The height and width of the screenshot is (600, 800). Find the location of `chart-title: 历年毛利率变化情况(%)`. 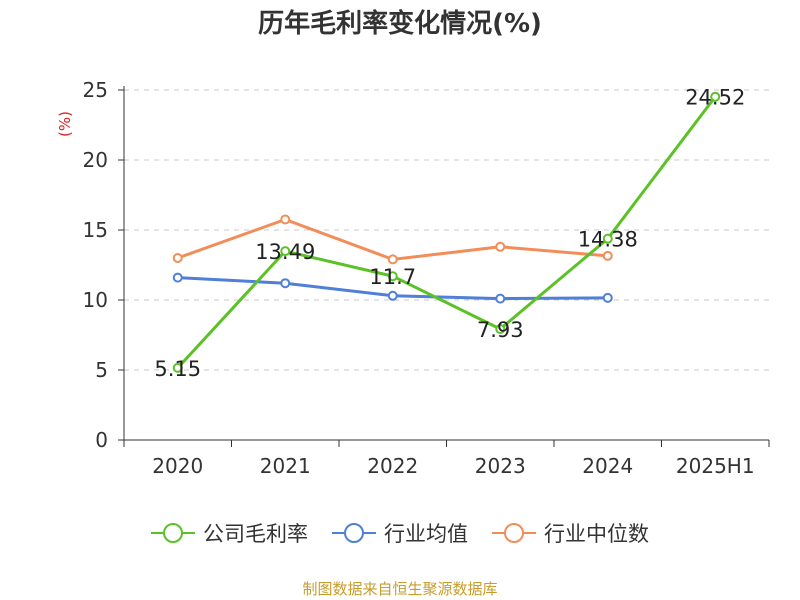

chart-title: 历年毛利率变化情况(%) is located at coordinates (400, 24).